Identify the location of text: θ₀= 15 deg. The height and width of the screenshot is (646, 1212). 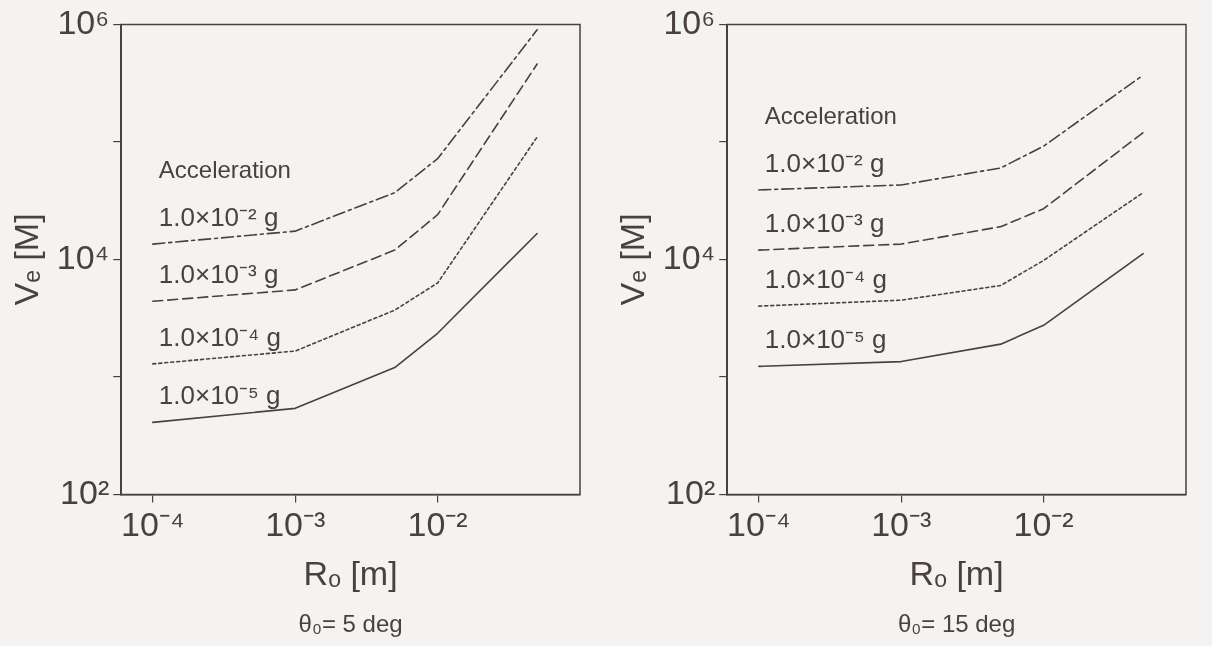
(956, 623).